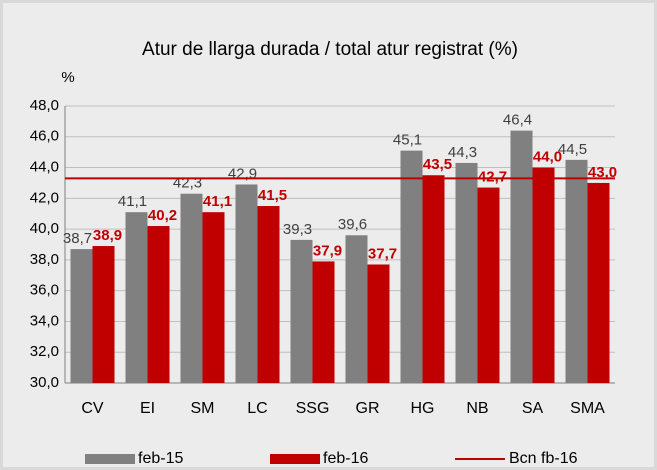 The height and width of the screenshot is (470, 657). I want to click on y-tick-label: 48,0, so click(44, 105).